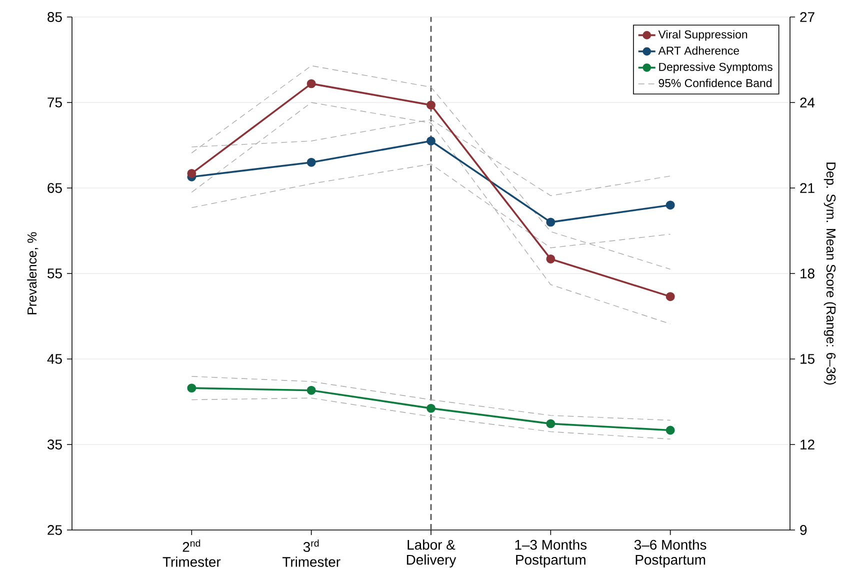 Image resolution: width=842 pixels, height=586 pixels. Describe the element at coordinates (55, 273) in the screenshot. I see `y-tick-label: 55` at that location.